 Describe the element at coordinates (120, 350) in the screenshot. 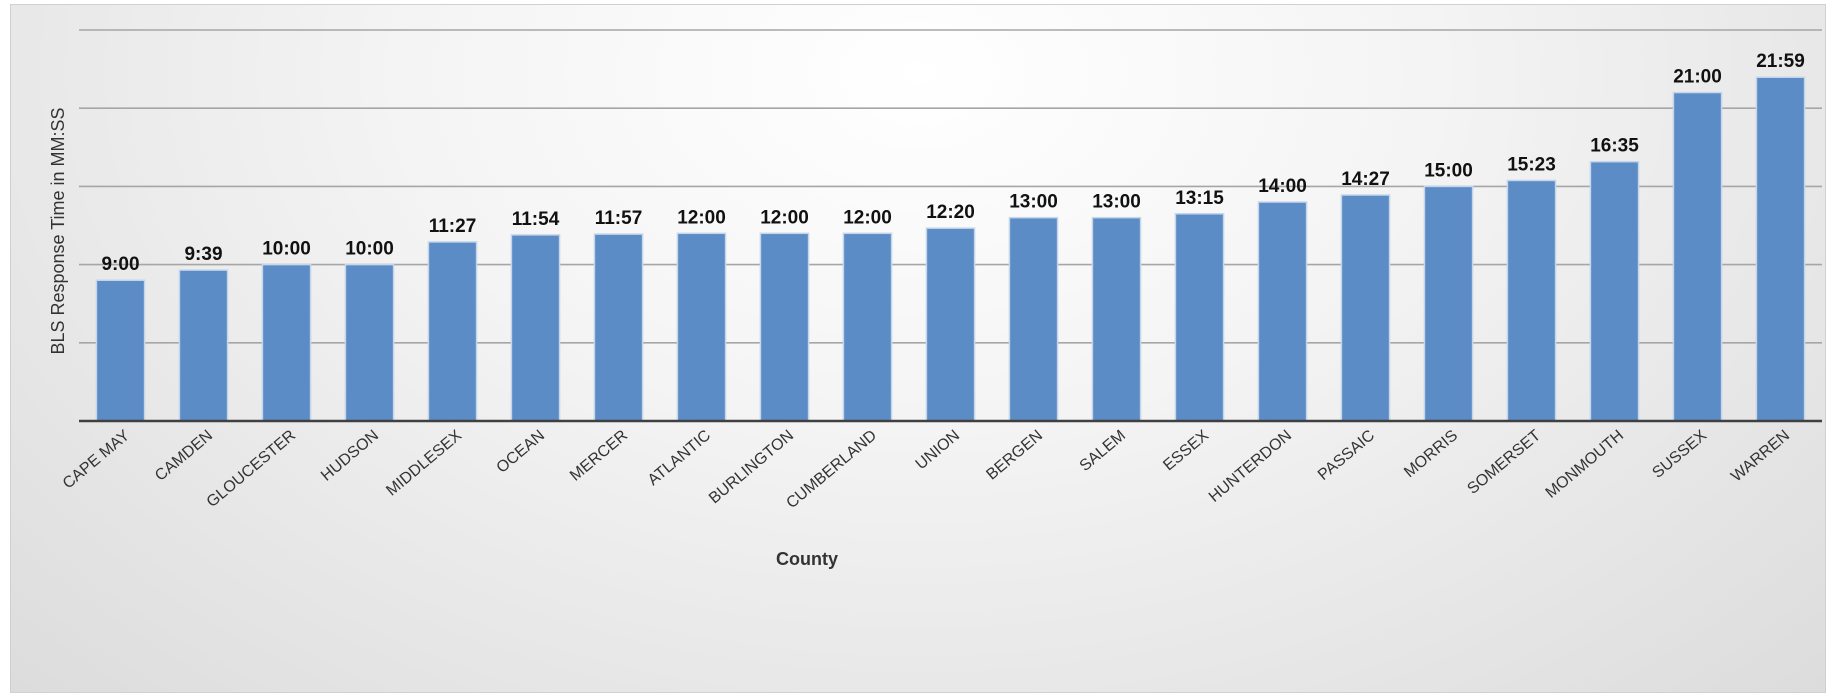

I see `bar-cape-may` at that location.